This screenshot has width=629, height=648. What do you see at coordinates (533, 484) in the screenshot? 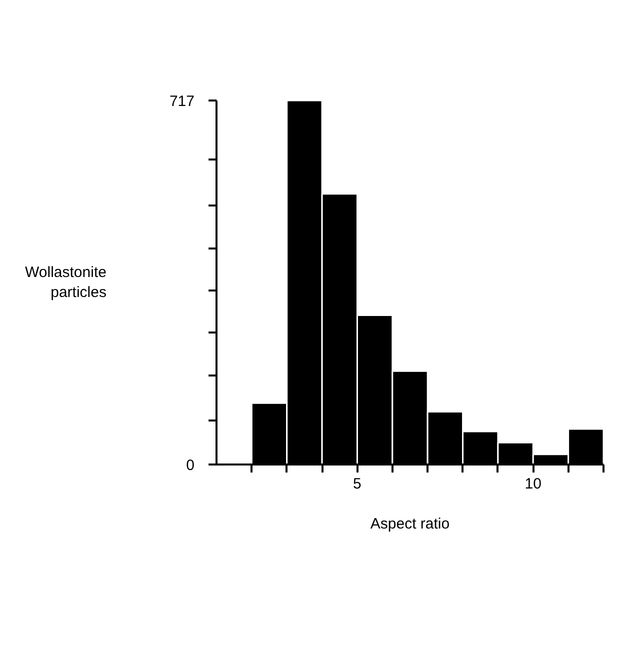
I see `x-tick-label: 10` at bounding box center [533, 484].